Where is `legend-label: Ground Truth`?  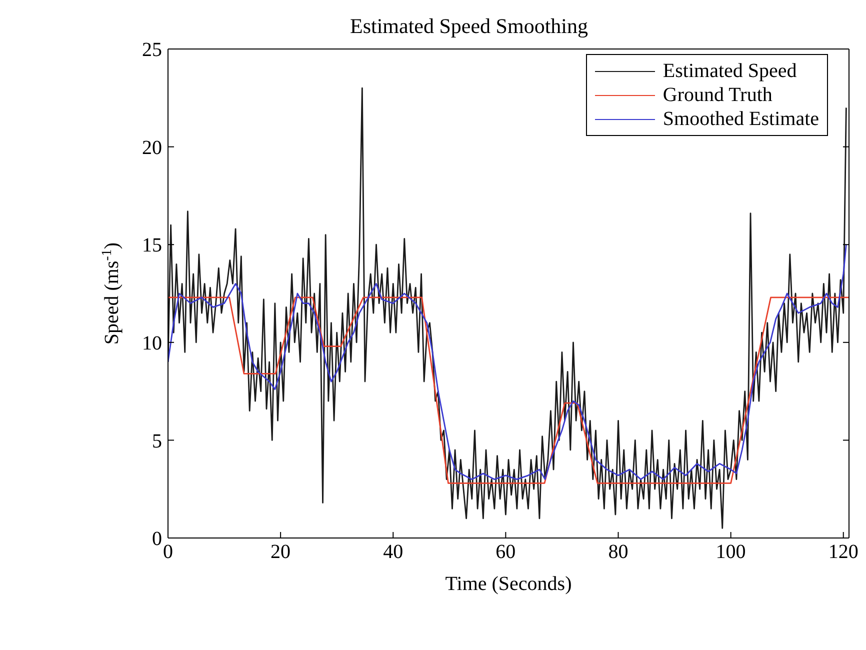
legend-label: Ground Truth is located at coordinates (717, 95).